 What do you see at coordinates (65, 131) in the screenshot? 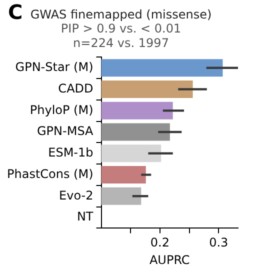
I see `y-tick-label: GPN-MSA` at bounding box center [65, 131].